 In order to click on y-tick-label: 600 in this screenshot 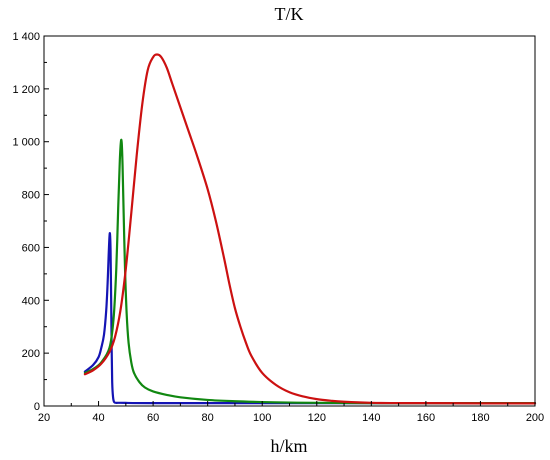, I will do `click(31, 248)`.